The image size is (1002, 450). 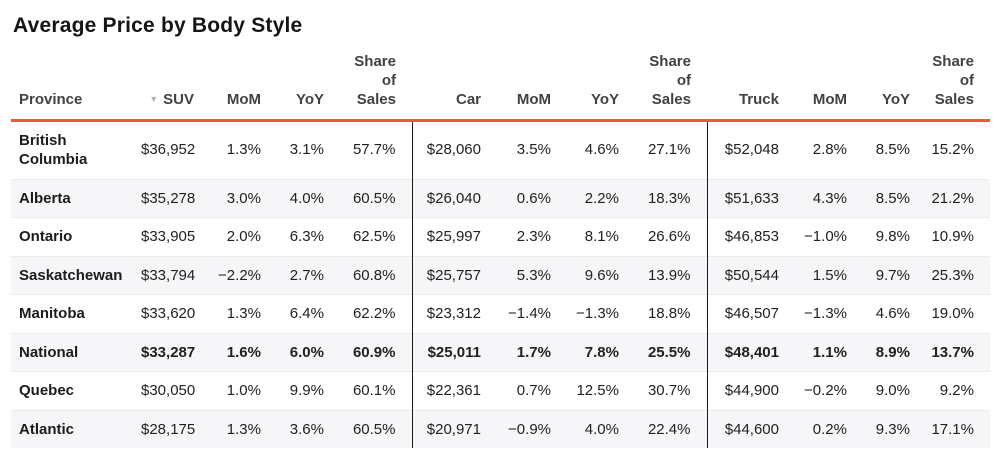 I want to click on truck-price-cell: $46,853, so click(x=742, y=237).